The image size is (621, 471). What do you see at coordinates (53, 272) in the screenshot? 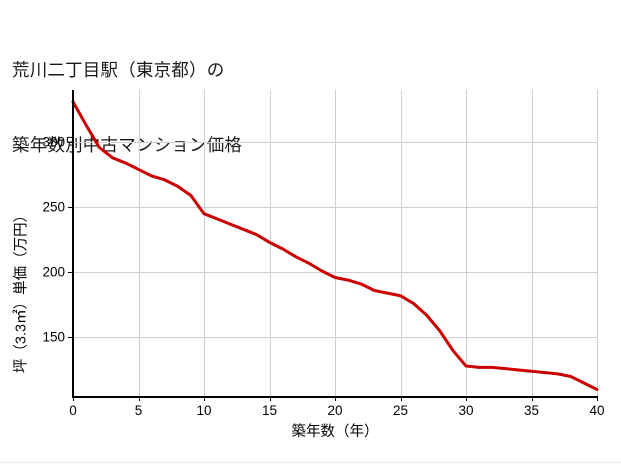
I see `y-axis-tick-label: 200` at bounding box center [53, 272].